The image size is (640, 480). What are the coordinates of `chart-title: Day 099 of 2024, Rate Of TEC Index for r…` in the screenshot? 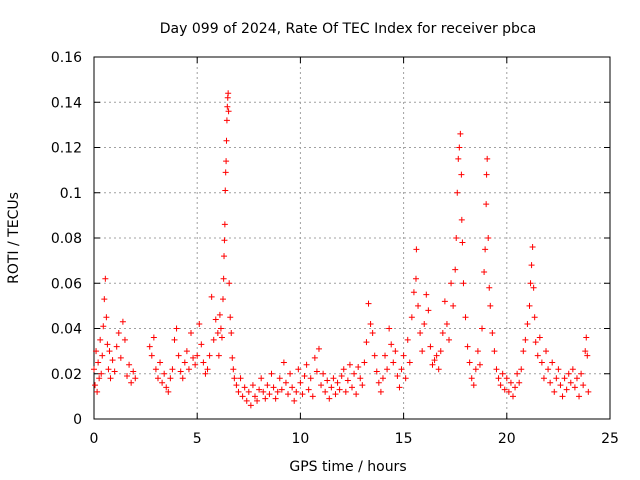 It's located at (348, 29).